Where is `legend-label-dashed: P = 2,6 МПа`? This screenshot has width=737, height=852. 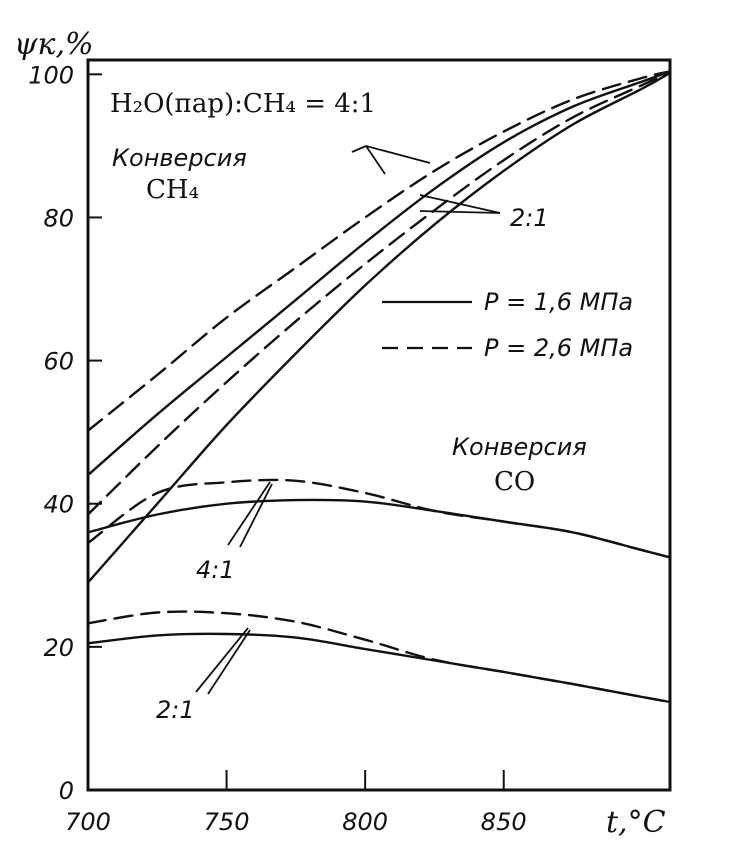
legend-label-dashed: P = 2,6 МПа is located at coordinates (558, 348).